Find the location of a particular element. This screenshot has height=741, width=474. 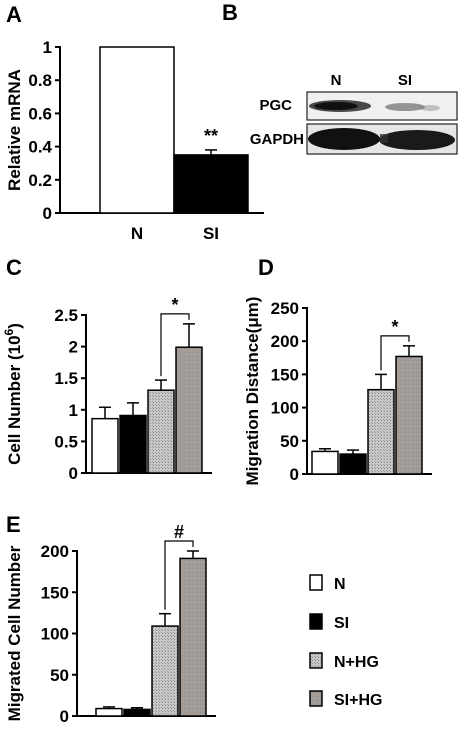

y-axis-label: Migrated Cell Number is located at coordinates (14, 633).